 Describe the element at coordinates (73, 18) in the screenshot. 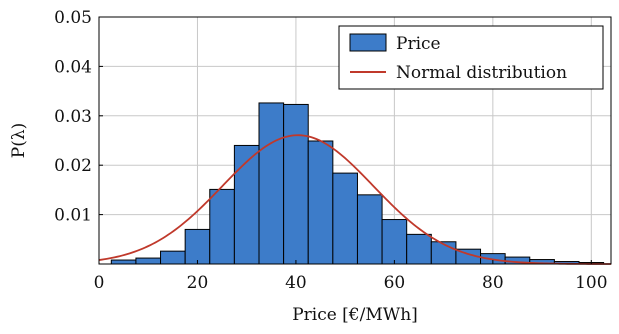

I see `y-tick-label: 0.05` at that location.